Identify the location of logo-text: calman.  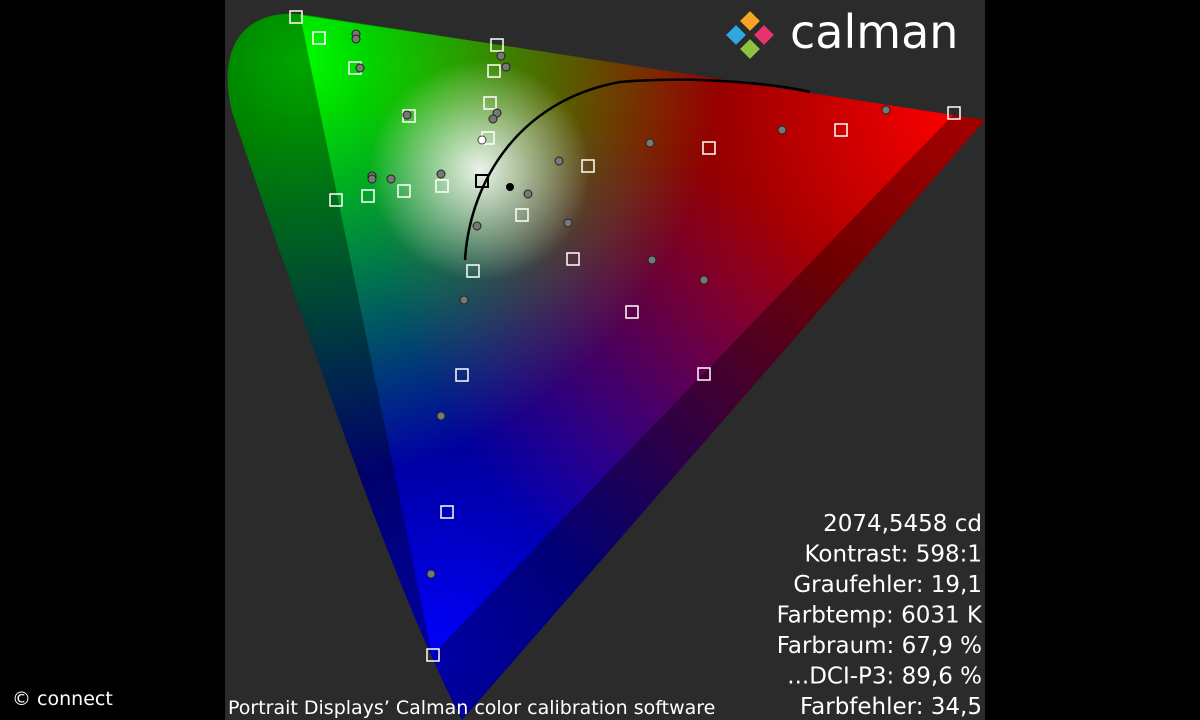
(874, 32).